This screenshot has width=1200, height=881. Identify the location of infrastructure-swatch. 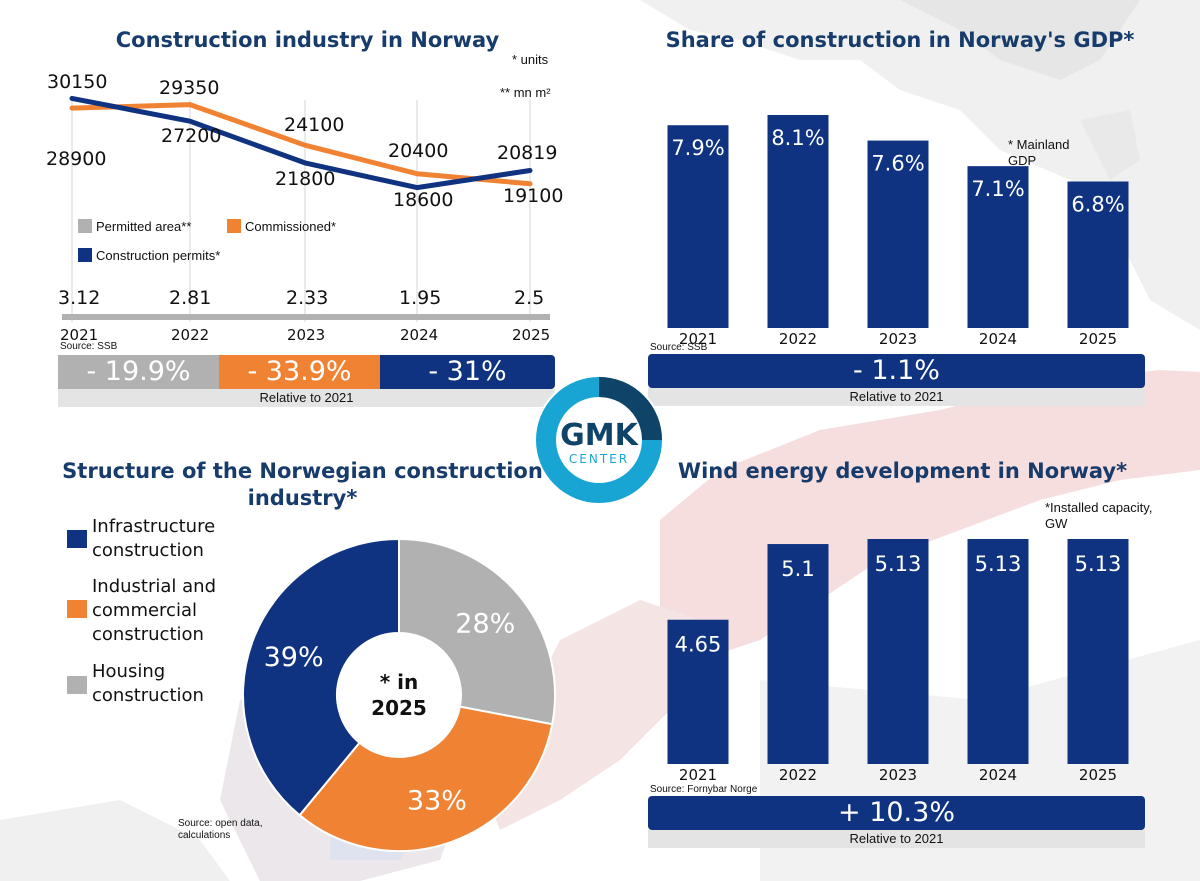
(77, 539).